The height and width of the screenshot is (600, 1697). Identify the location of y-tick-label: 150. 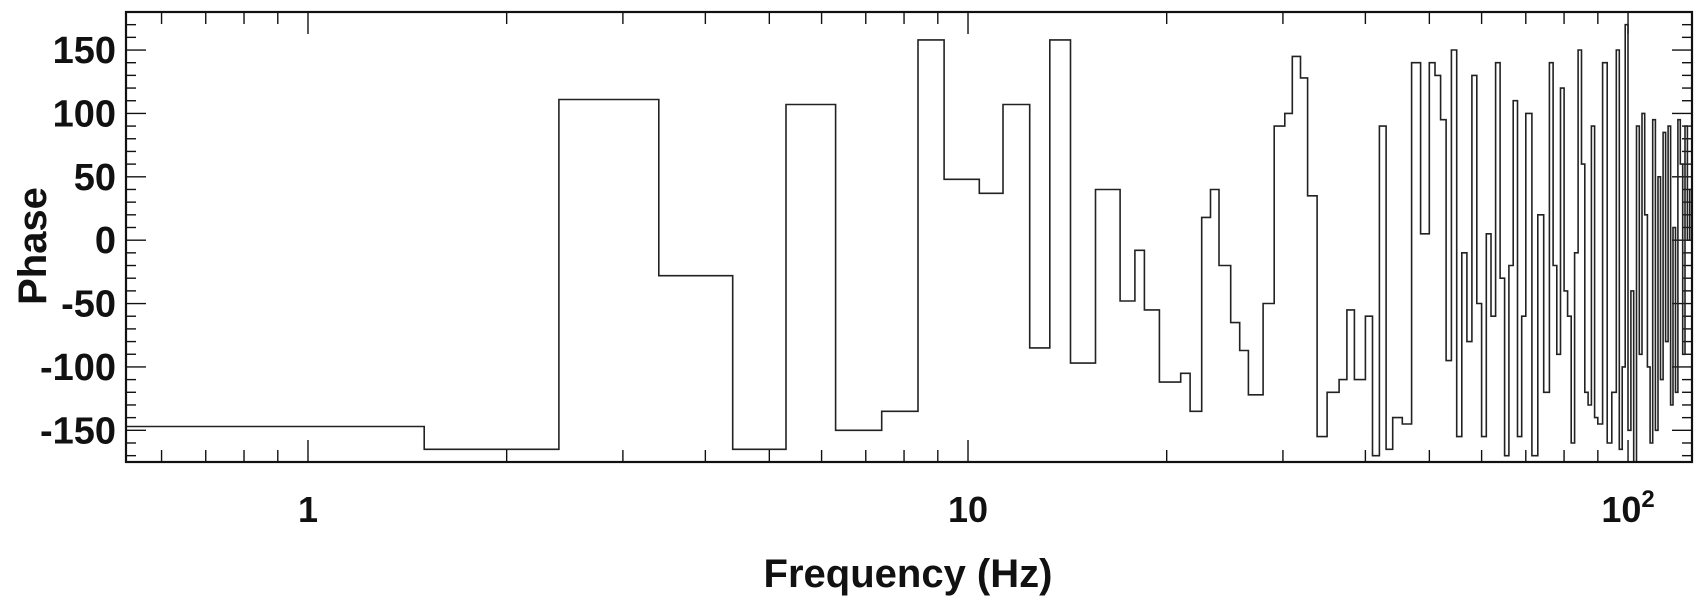
(84, 51).